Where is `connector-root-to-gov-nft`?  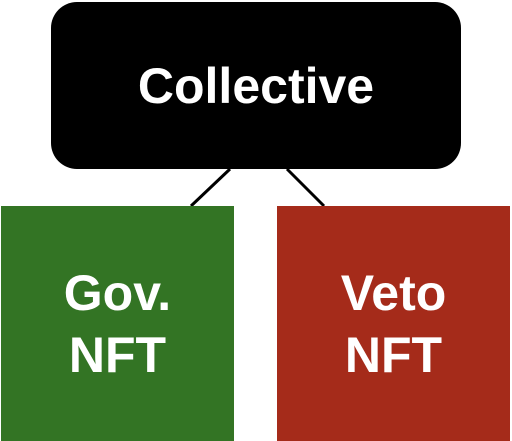
connector-root-to-gov-nft is located at coordinates (210, 187).